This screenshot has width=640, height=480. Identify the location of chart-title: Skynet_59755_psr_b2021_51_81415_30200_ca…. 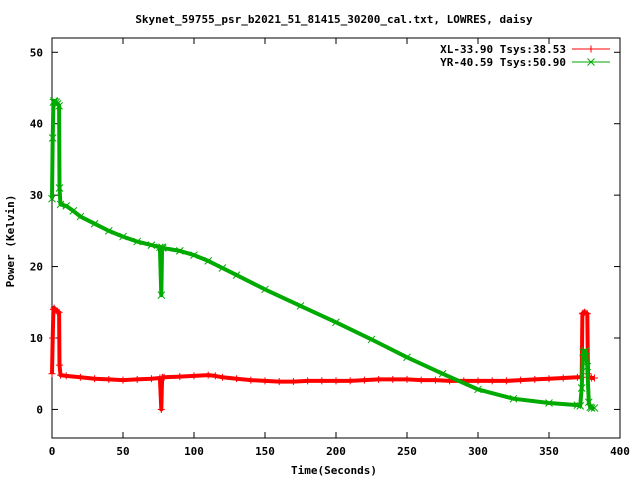
(334, 19).